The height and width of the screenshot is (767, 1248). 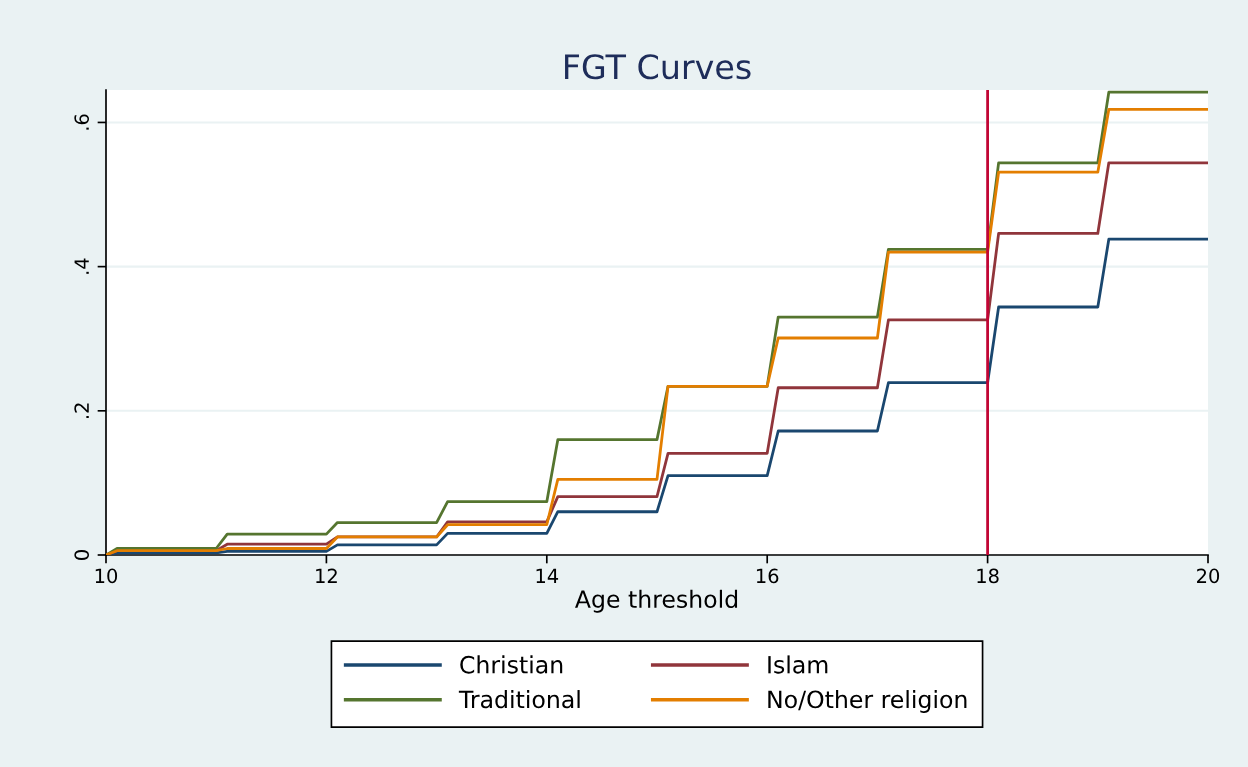 What do you see at coordinates (867, 701) in the screenshot?
I see `legend-label: No/Other religion` at bounding box center [867, 701].